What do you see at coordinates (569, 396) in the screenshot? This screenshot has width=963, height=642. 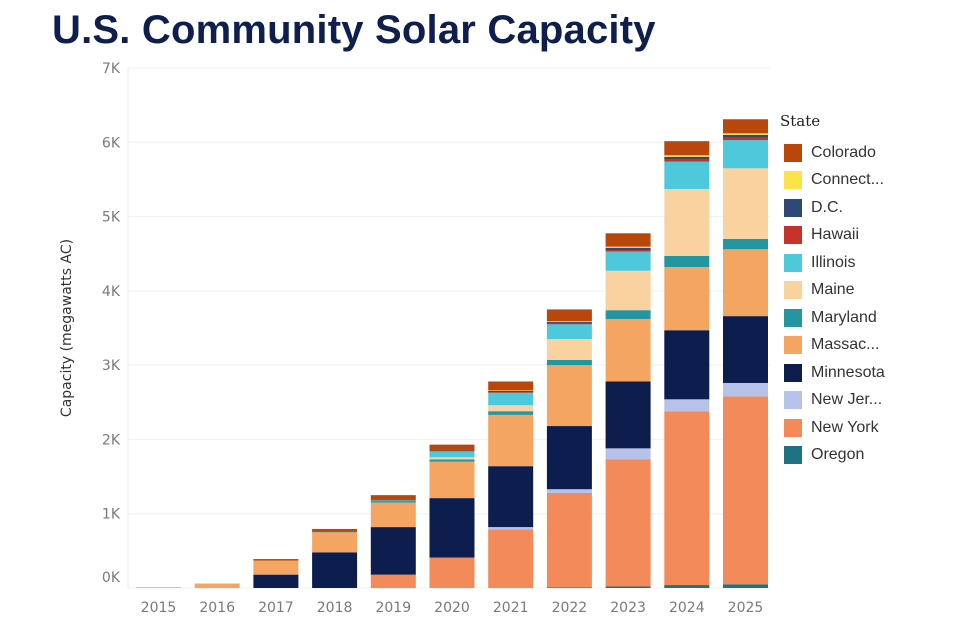 I see `bar-segment-massachusetts-2022` at bounding box center [569, 396].